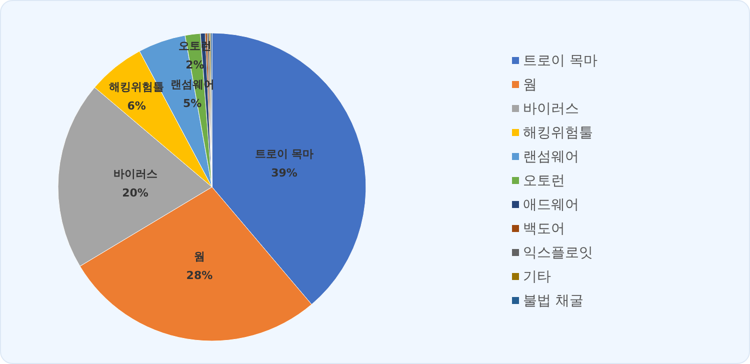 This screenshot has height=364, width=750. What do you see at coordinates (560, 61) in the screenshot?
I see `legend-label: 트로이 목마` at bounding box center [560, 61].